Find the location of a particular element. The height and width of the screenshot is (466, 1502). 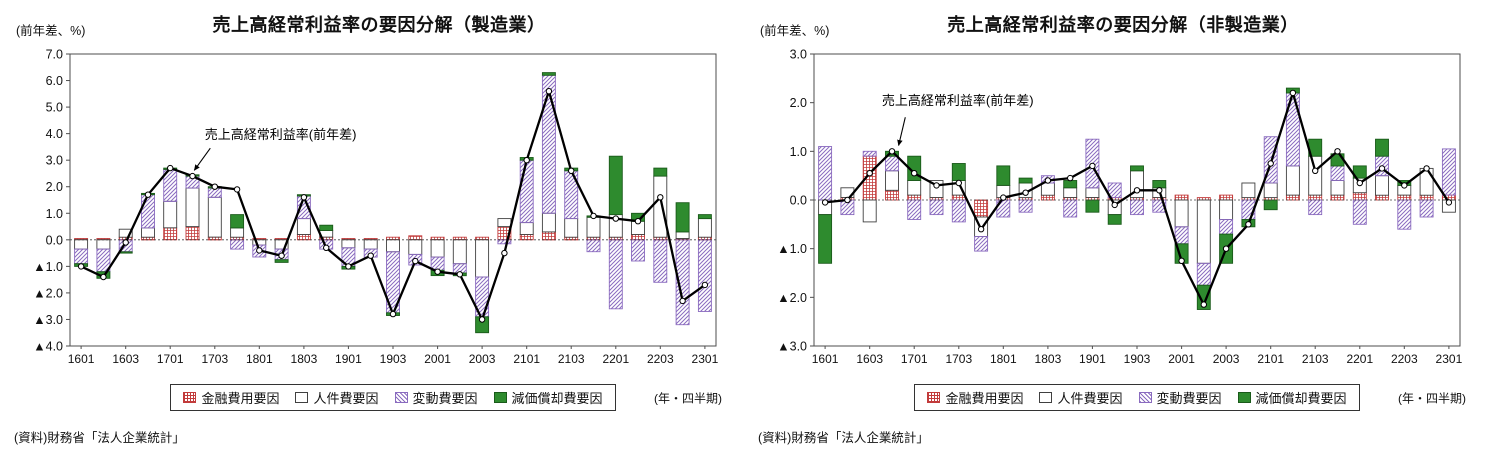

panel-header: (前年差、%) 売上高経常利益率の要因分解（製造業） is located at coordinates (379, 22).